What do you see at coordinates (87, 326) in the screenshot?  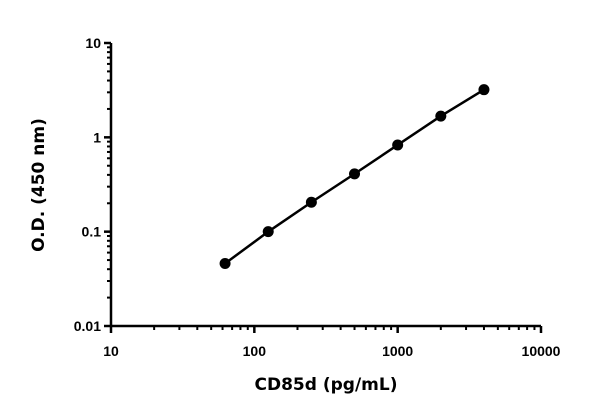 I see `y-tick-label: 0.01` at bounding box center [87, 326].